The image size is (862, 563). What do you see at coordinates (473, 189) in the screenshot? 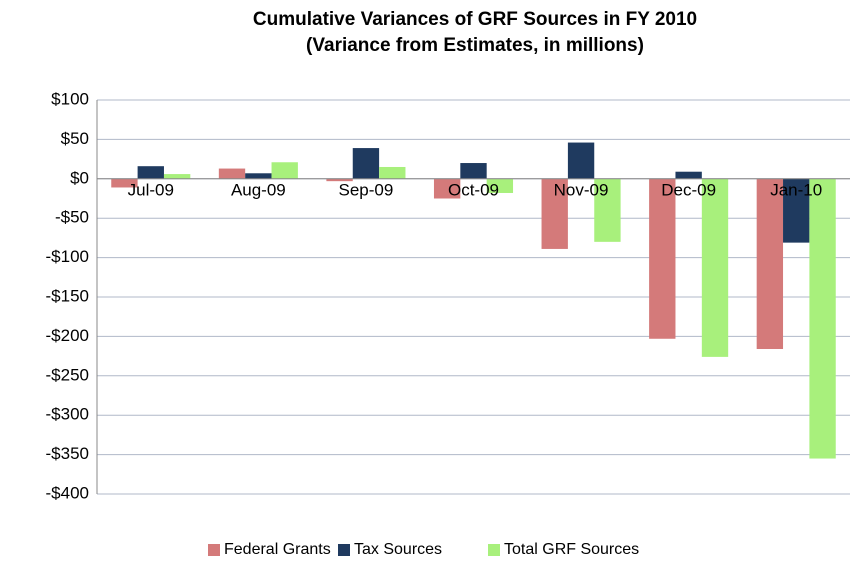
I see `x-tick-label: Oct-09` at bounding box center [473, 189].